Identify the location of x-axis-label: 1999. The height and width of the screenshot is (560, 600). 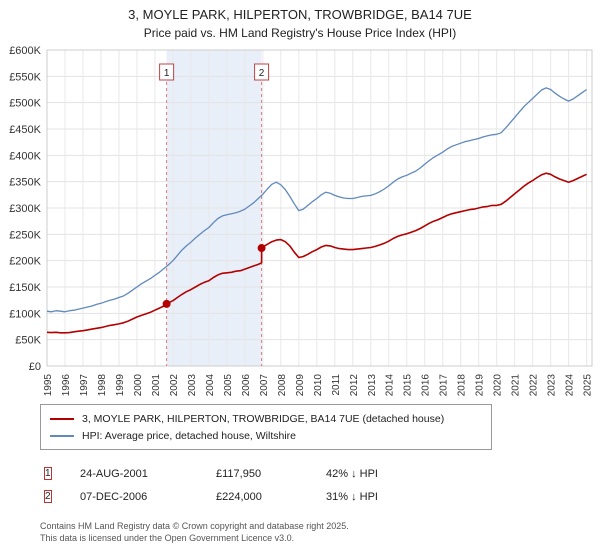
(120, 385).